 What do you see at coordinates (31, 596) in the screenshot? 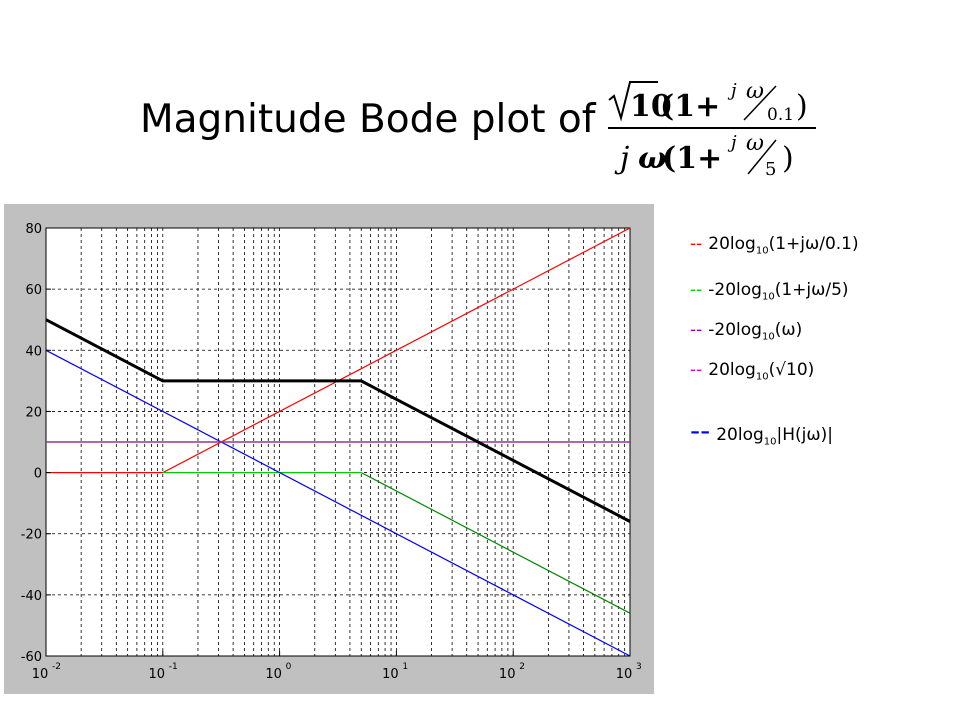
I see `y-tick-label: -40` at bounding box center [31, 596].